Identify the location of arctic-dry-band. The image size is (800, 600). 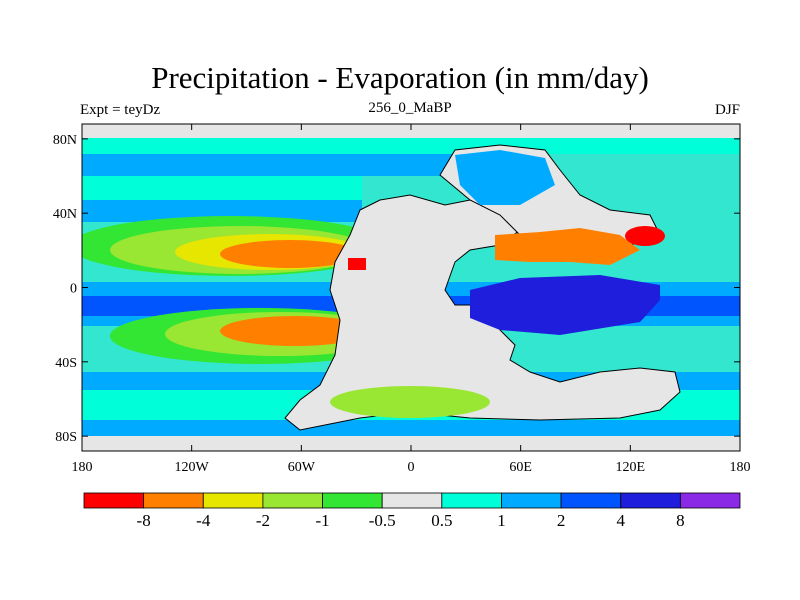
(411, 131).